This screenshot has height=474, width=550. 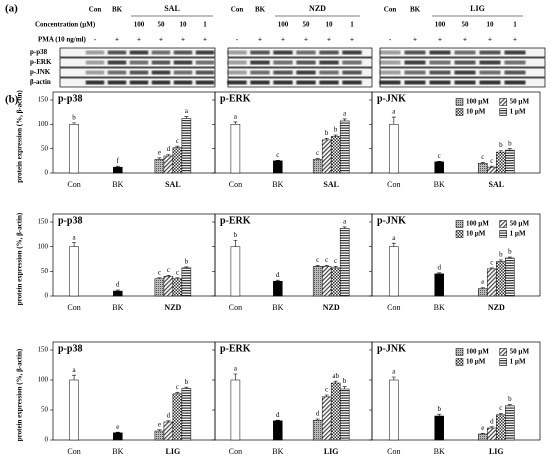 What do you see at coordinates (20, 394) in the screenshot?
I see `y-axis-label: protein expression (%, β-actin)` at bounding box center [20, 394].